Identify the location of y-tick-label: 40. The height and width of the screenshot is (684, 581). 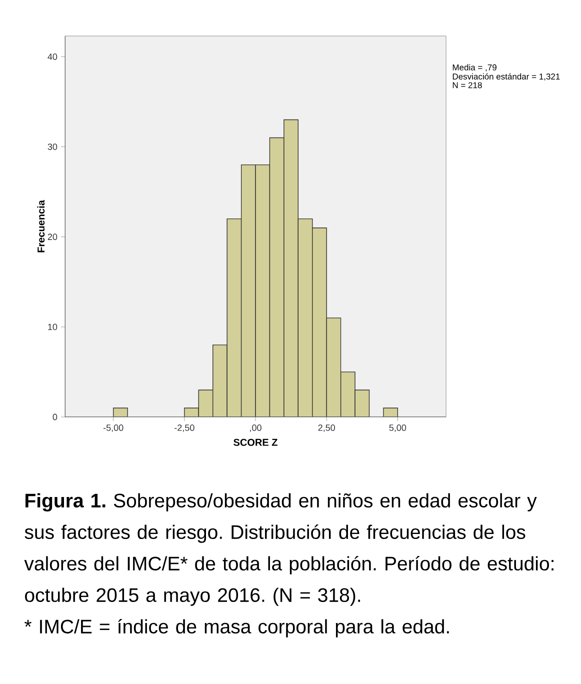
(53, 57).